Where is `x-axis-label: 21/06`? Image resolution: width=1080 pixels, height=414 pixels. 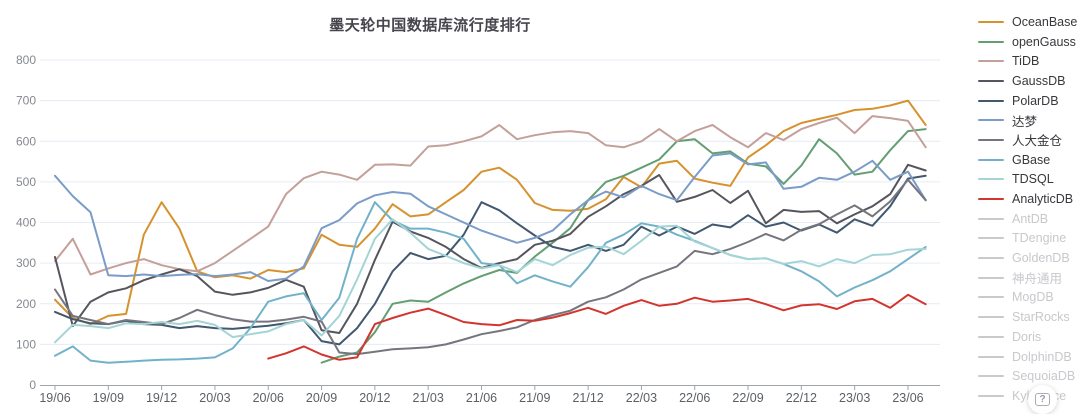
x-axis-label: 21/06 is located at coordinates (481, 398).